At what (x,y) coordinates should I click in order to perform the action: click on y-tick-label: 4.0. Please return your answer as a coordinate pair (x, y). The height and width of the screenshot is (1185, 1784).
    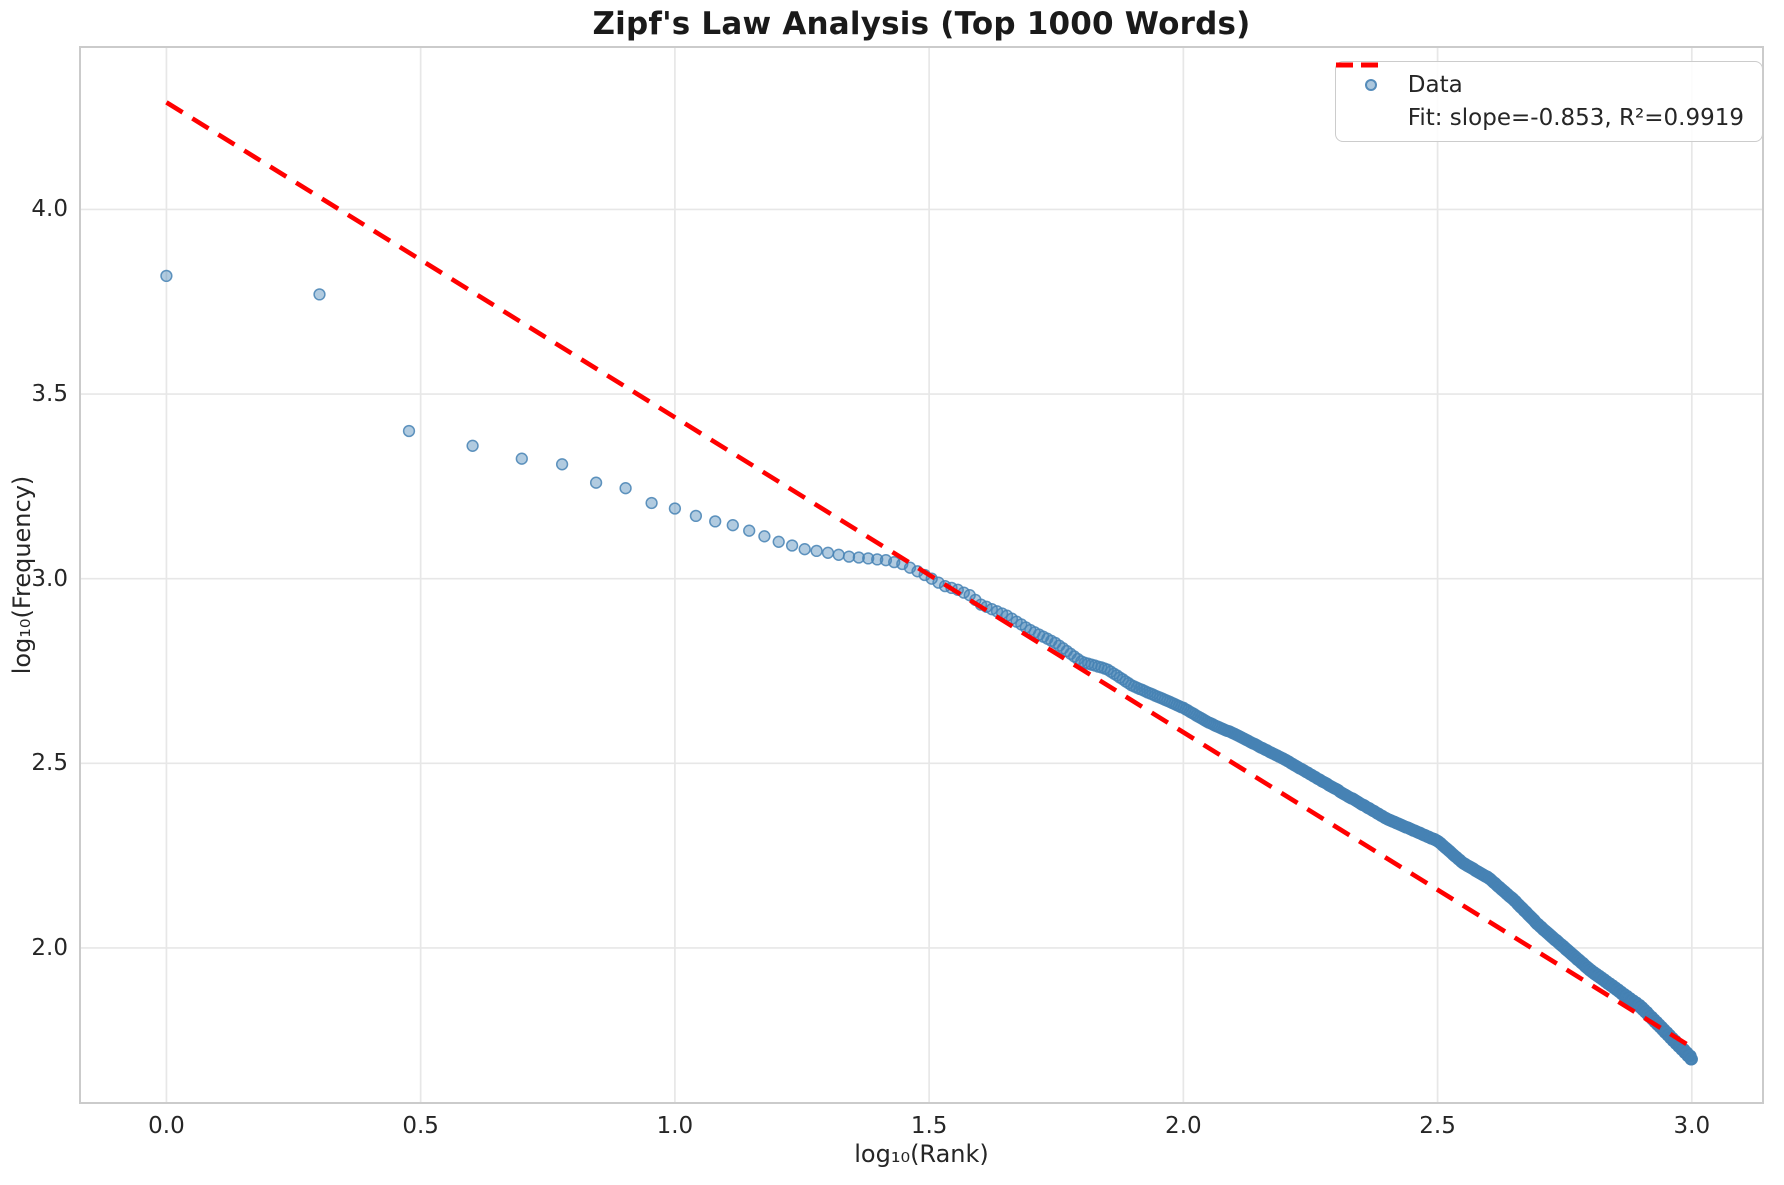
    Looking at the image, I should click on (49, 209).